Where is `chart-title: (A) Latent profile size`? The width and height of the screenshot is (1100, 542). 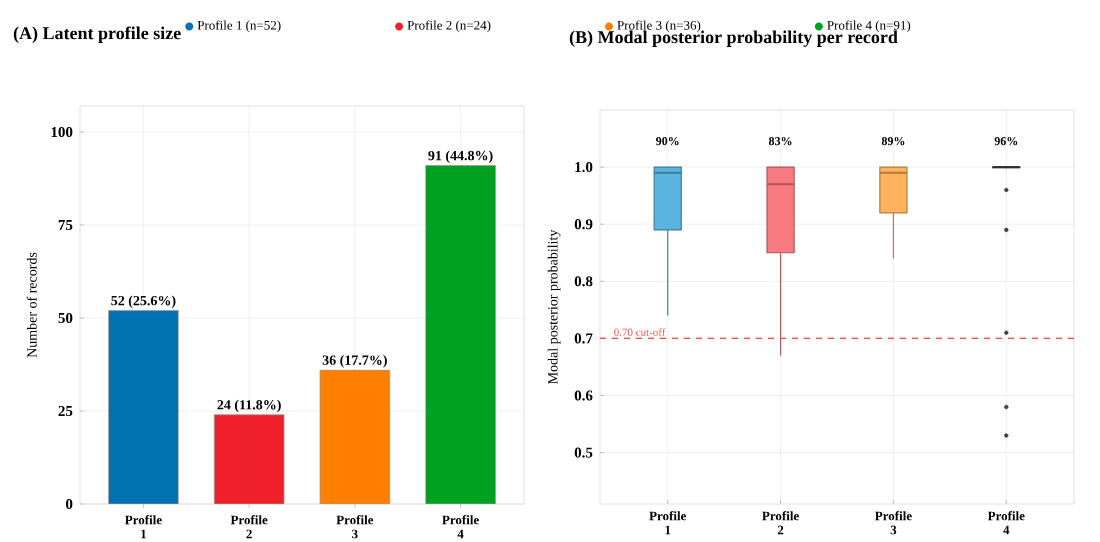 chart-title: (A) Latent profile size is located at coordinates (97, 34).